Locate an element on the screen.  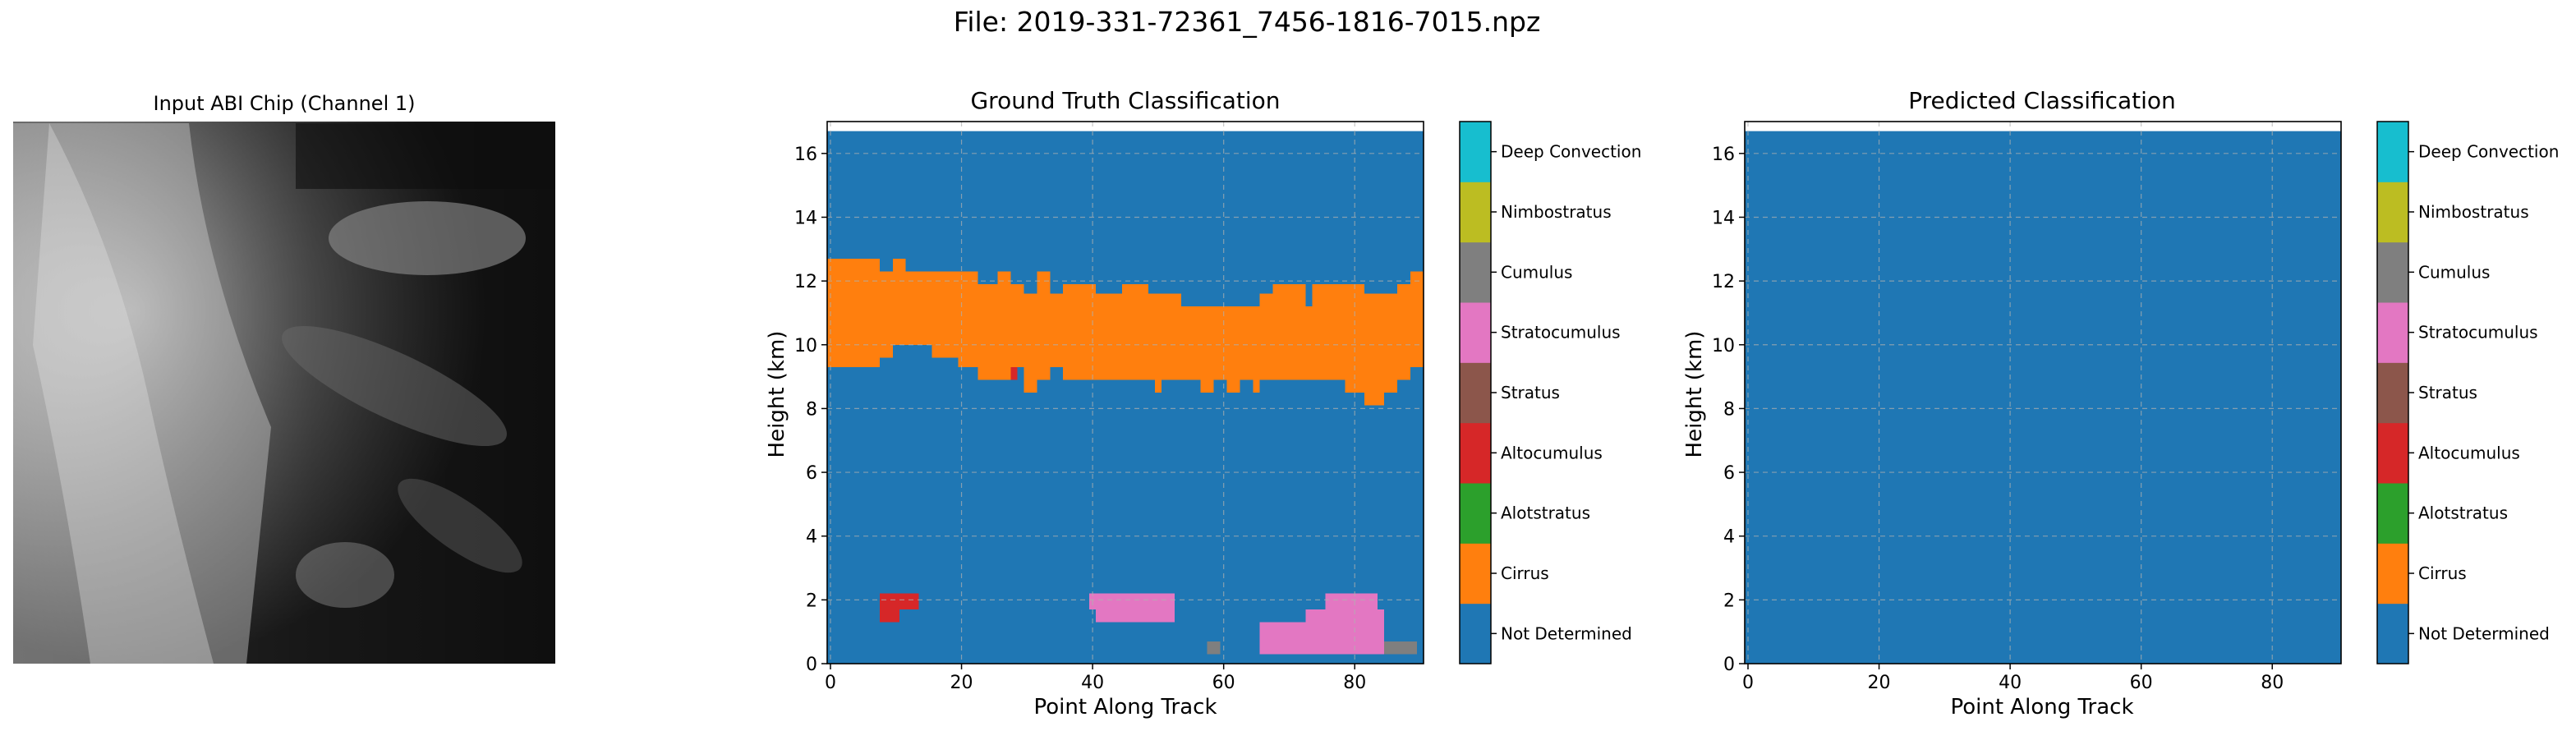
gt-ytick-label: 12 is located at coordinates (805, 282).